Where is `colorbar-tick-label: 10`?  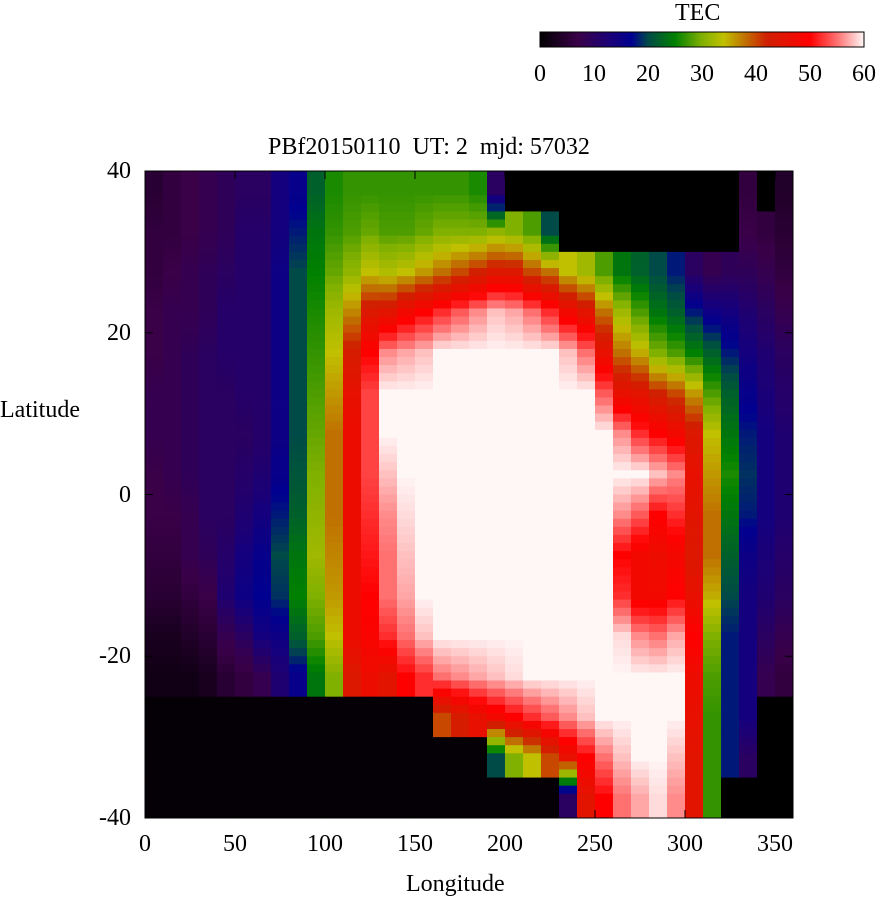
colorbar-tick-label: 10 is located at coordinates (594, 74).